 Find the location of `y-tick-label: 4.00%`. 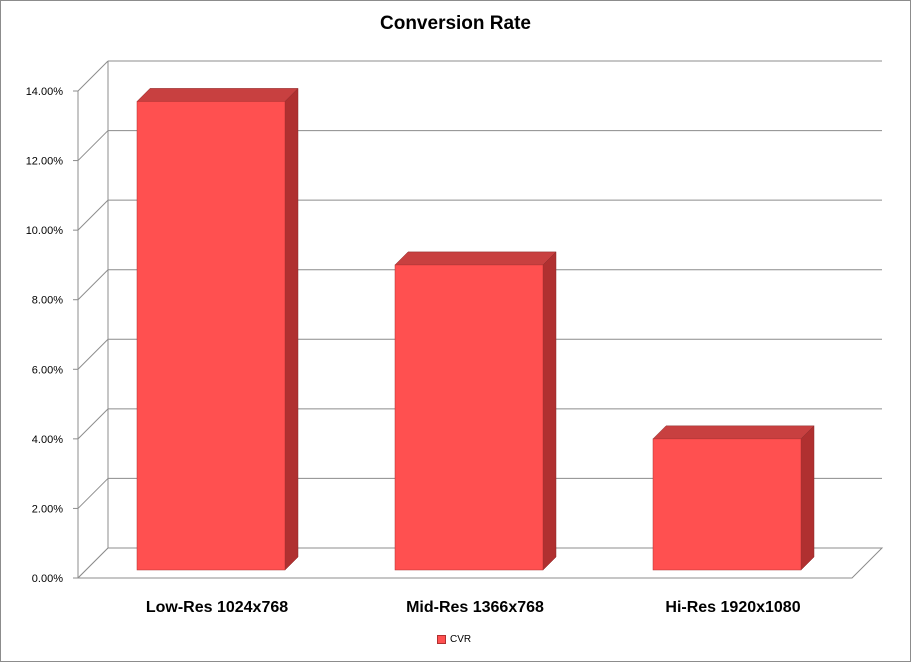

y-tick-label: 4.00% is located at coordinates (47, 440).